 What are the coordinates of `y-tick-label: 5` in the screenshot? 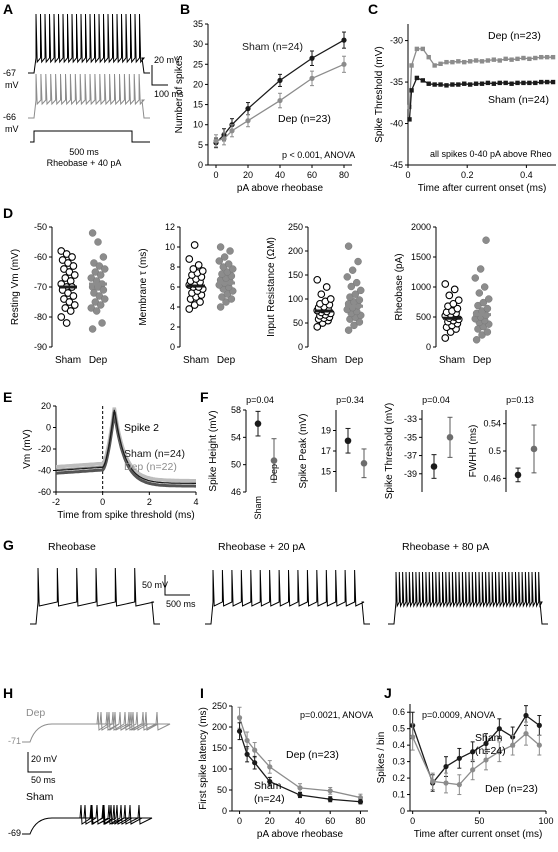 It's located at (200, 145).